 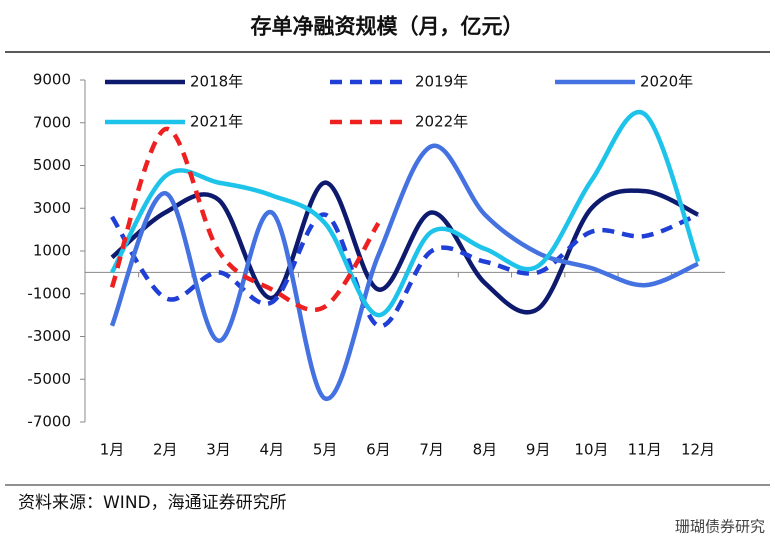 What do you see at coordinates (112, 450) in the screenshot?
I see `x-tick-label: 1月` at bounding box center [112, 450].